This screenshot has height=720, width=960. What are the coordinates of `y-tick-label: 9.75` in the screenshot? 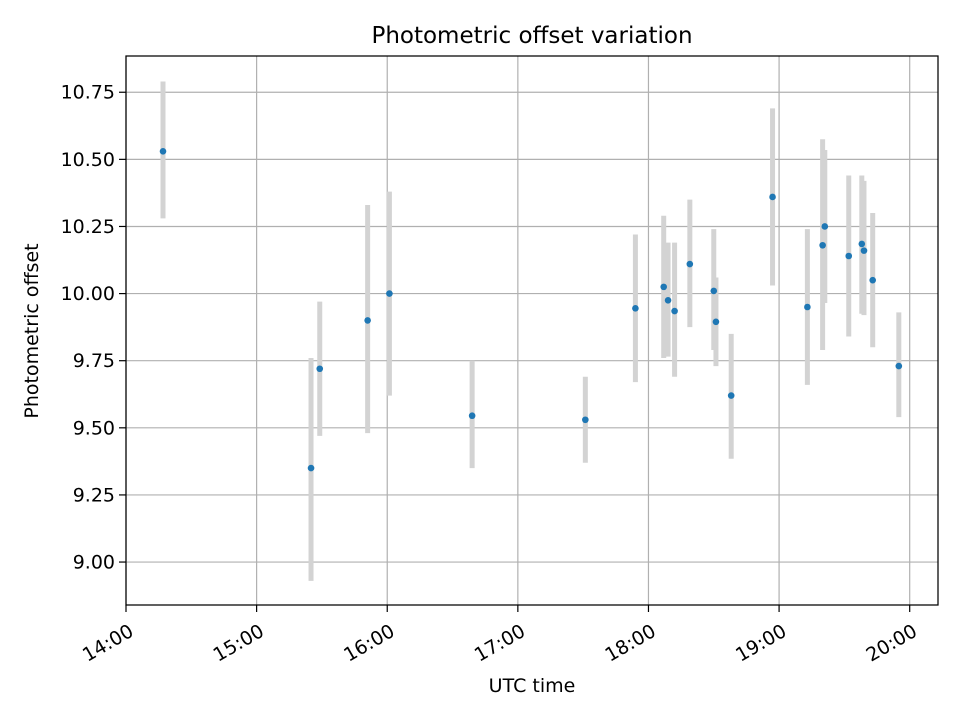 It's located at (94, 361).